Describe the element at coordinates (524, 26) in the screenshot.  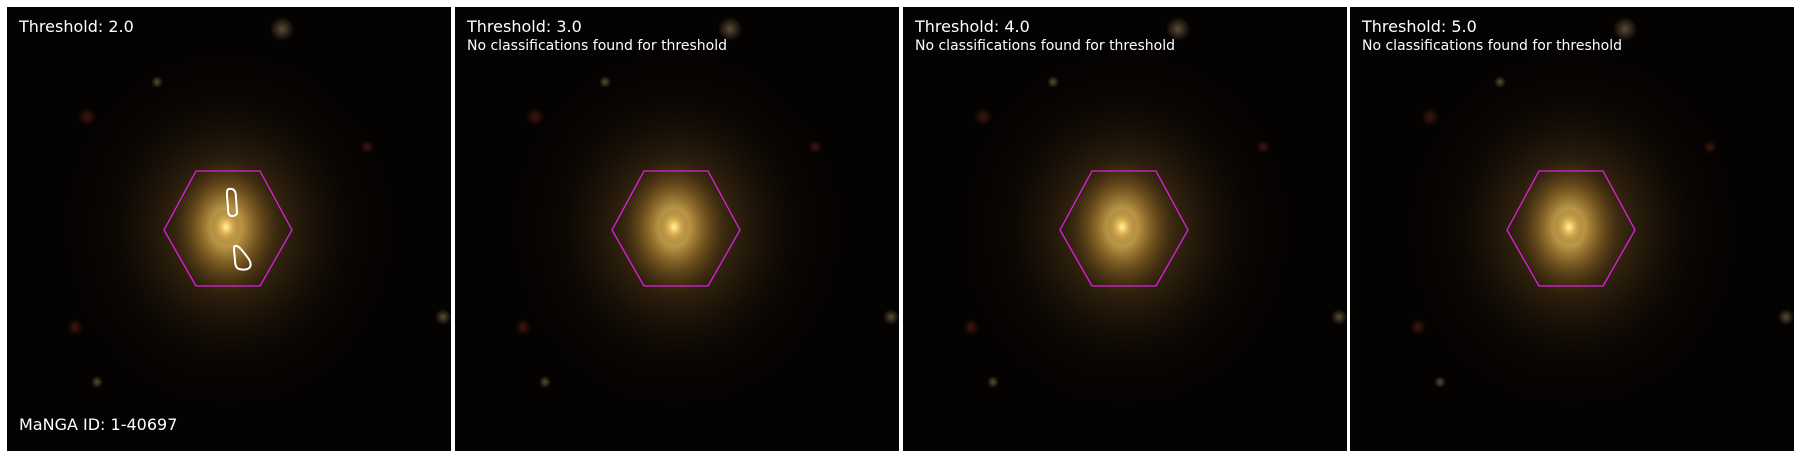
I see `threshold-label: Threshold: 3.0` at that location.